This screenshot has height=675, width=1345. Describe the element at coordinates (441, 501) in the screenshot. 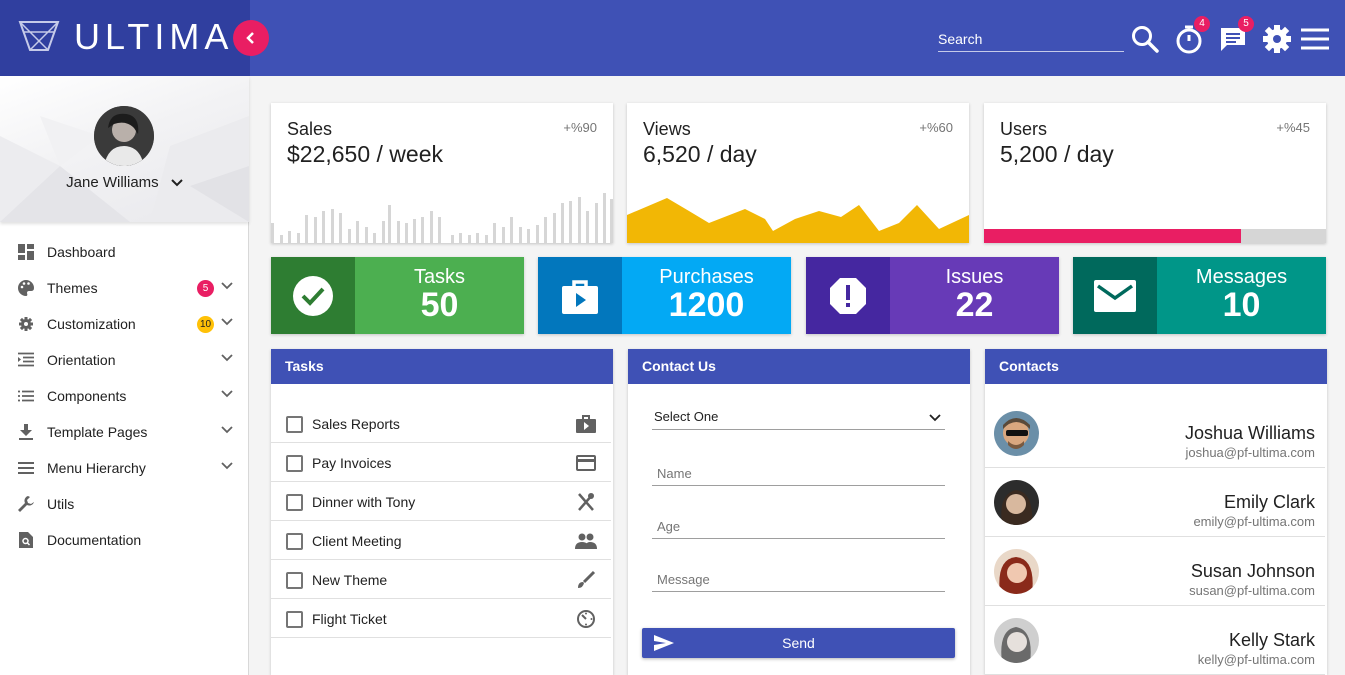

I see `task-item: Dinner with Tony` at that location.